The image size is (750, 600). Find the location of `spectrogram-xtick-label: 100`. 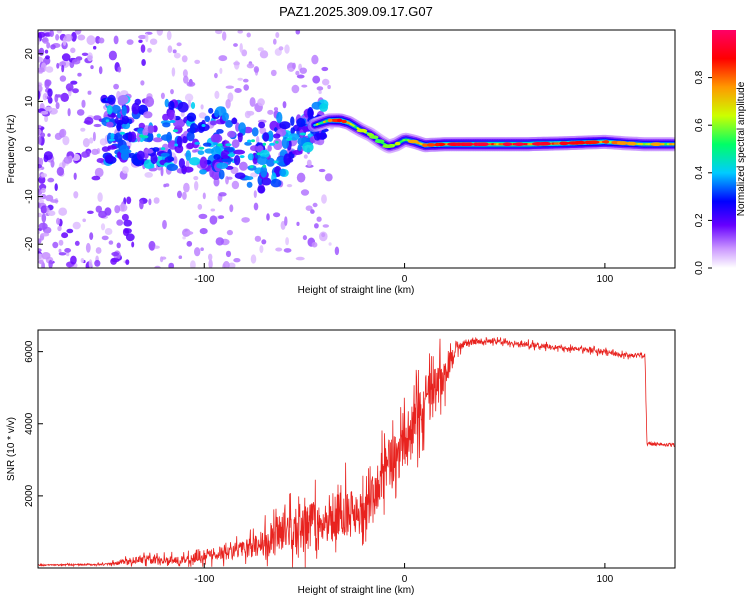

spectrogram-xtick-label: 100 is located at coordinates (605, 279).